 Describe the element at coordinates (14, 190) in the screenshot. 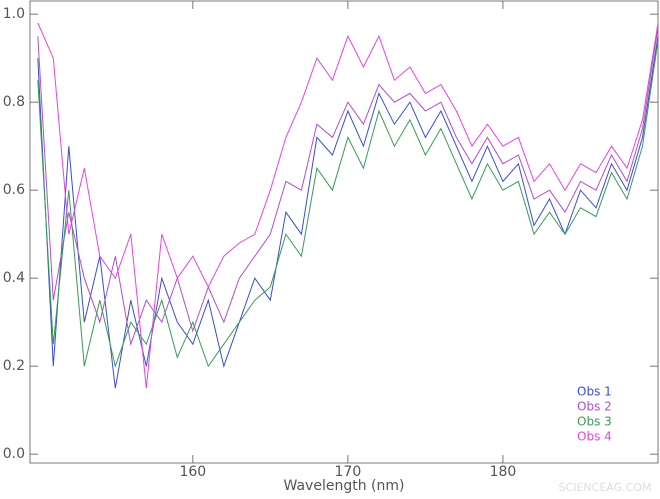

I see `y-tick-label: 0.6` at that location.